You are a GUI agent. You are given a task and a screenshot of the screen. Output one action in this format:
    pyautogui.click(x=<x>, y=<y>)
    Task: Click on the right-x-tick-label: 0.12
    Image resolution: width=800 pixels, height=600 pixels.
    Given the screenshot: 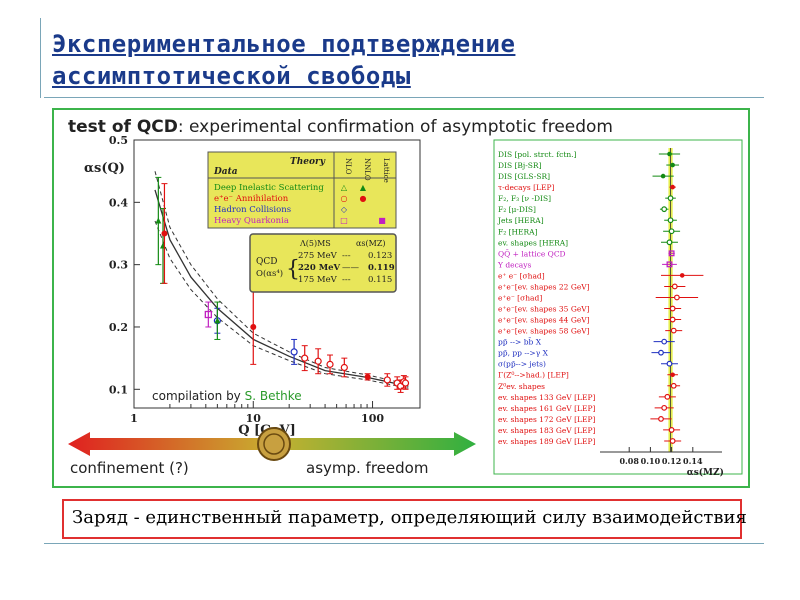 What is the action you would take?
    pyautogui.click(x=671, y=461)
    